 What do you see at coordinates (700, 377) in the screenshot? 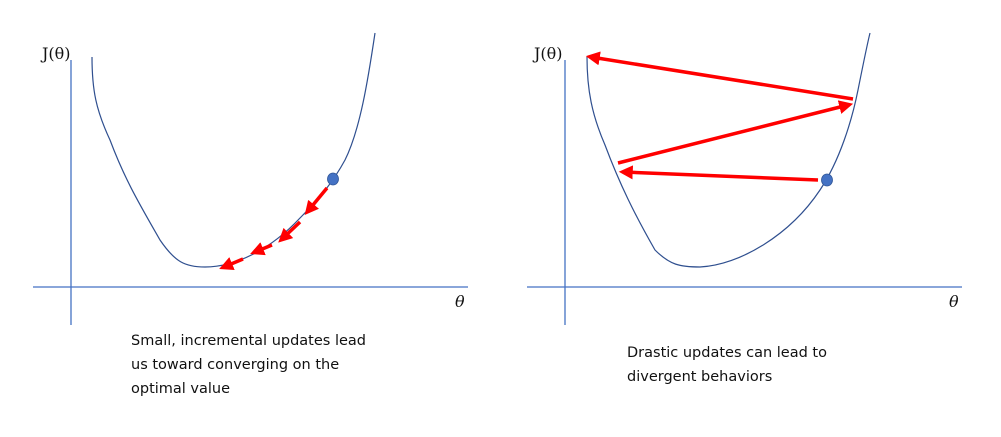
I see `caption-line: divergent behaviors` at bounding box center [700, 377].